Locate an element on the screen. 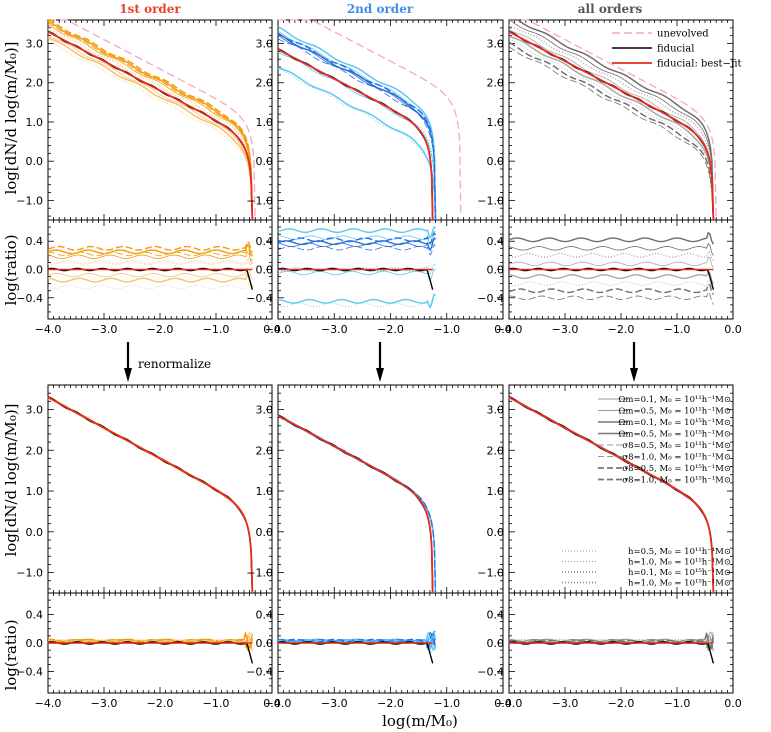 The width and height of the screenshot is (771, 732). legend-entry: σ8=0.5, M₀ = 10¹¹h⁻¹M⊙ is located at coordinates (676, 446).